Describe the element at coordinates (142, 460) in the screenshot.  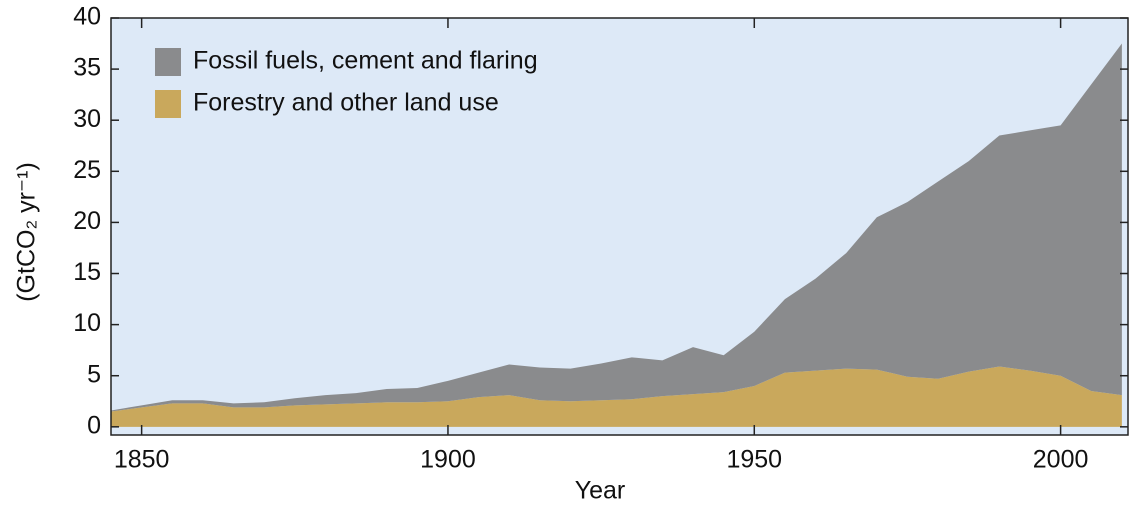
I see `x-tick-label: 1850` at that location.